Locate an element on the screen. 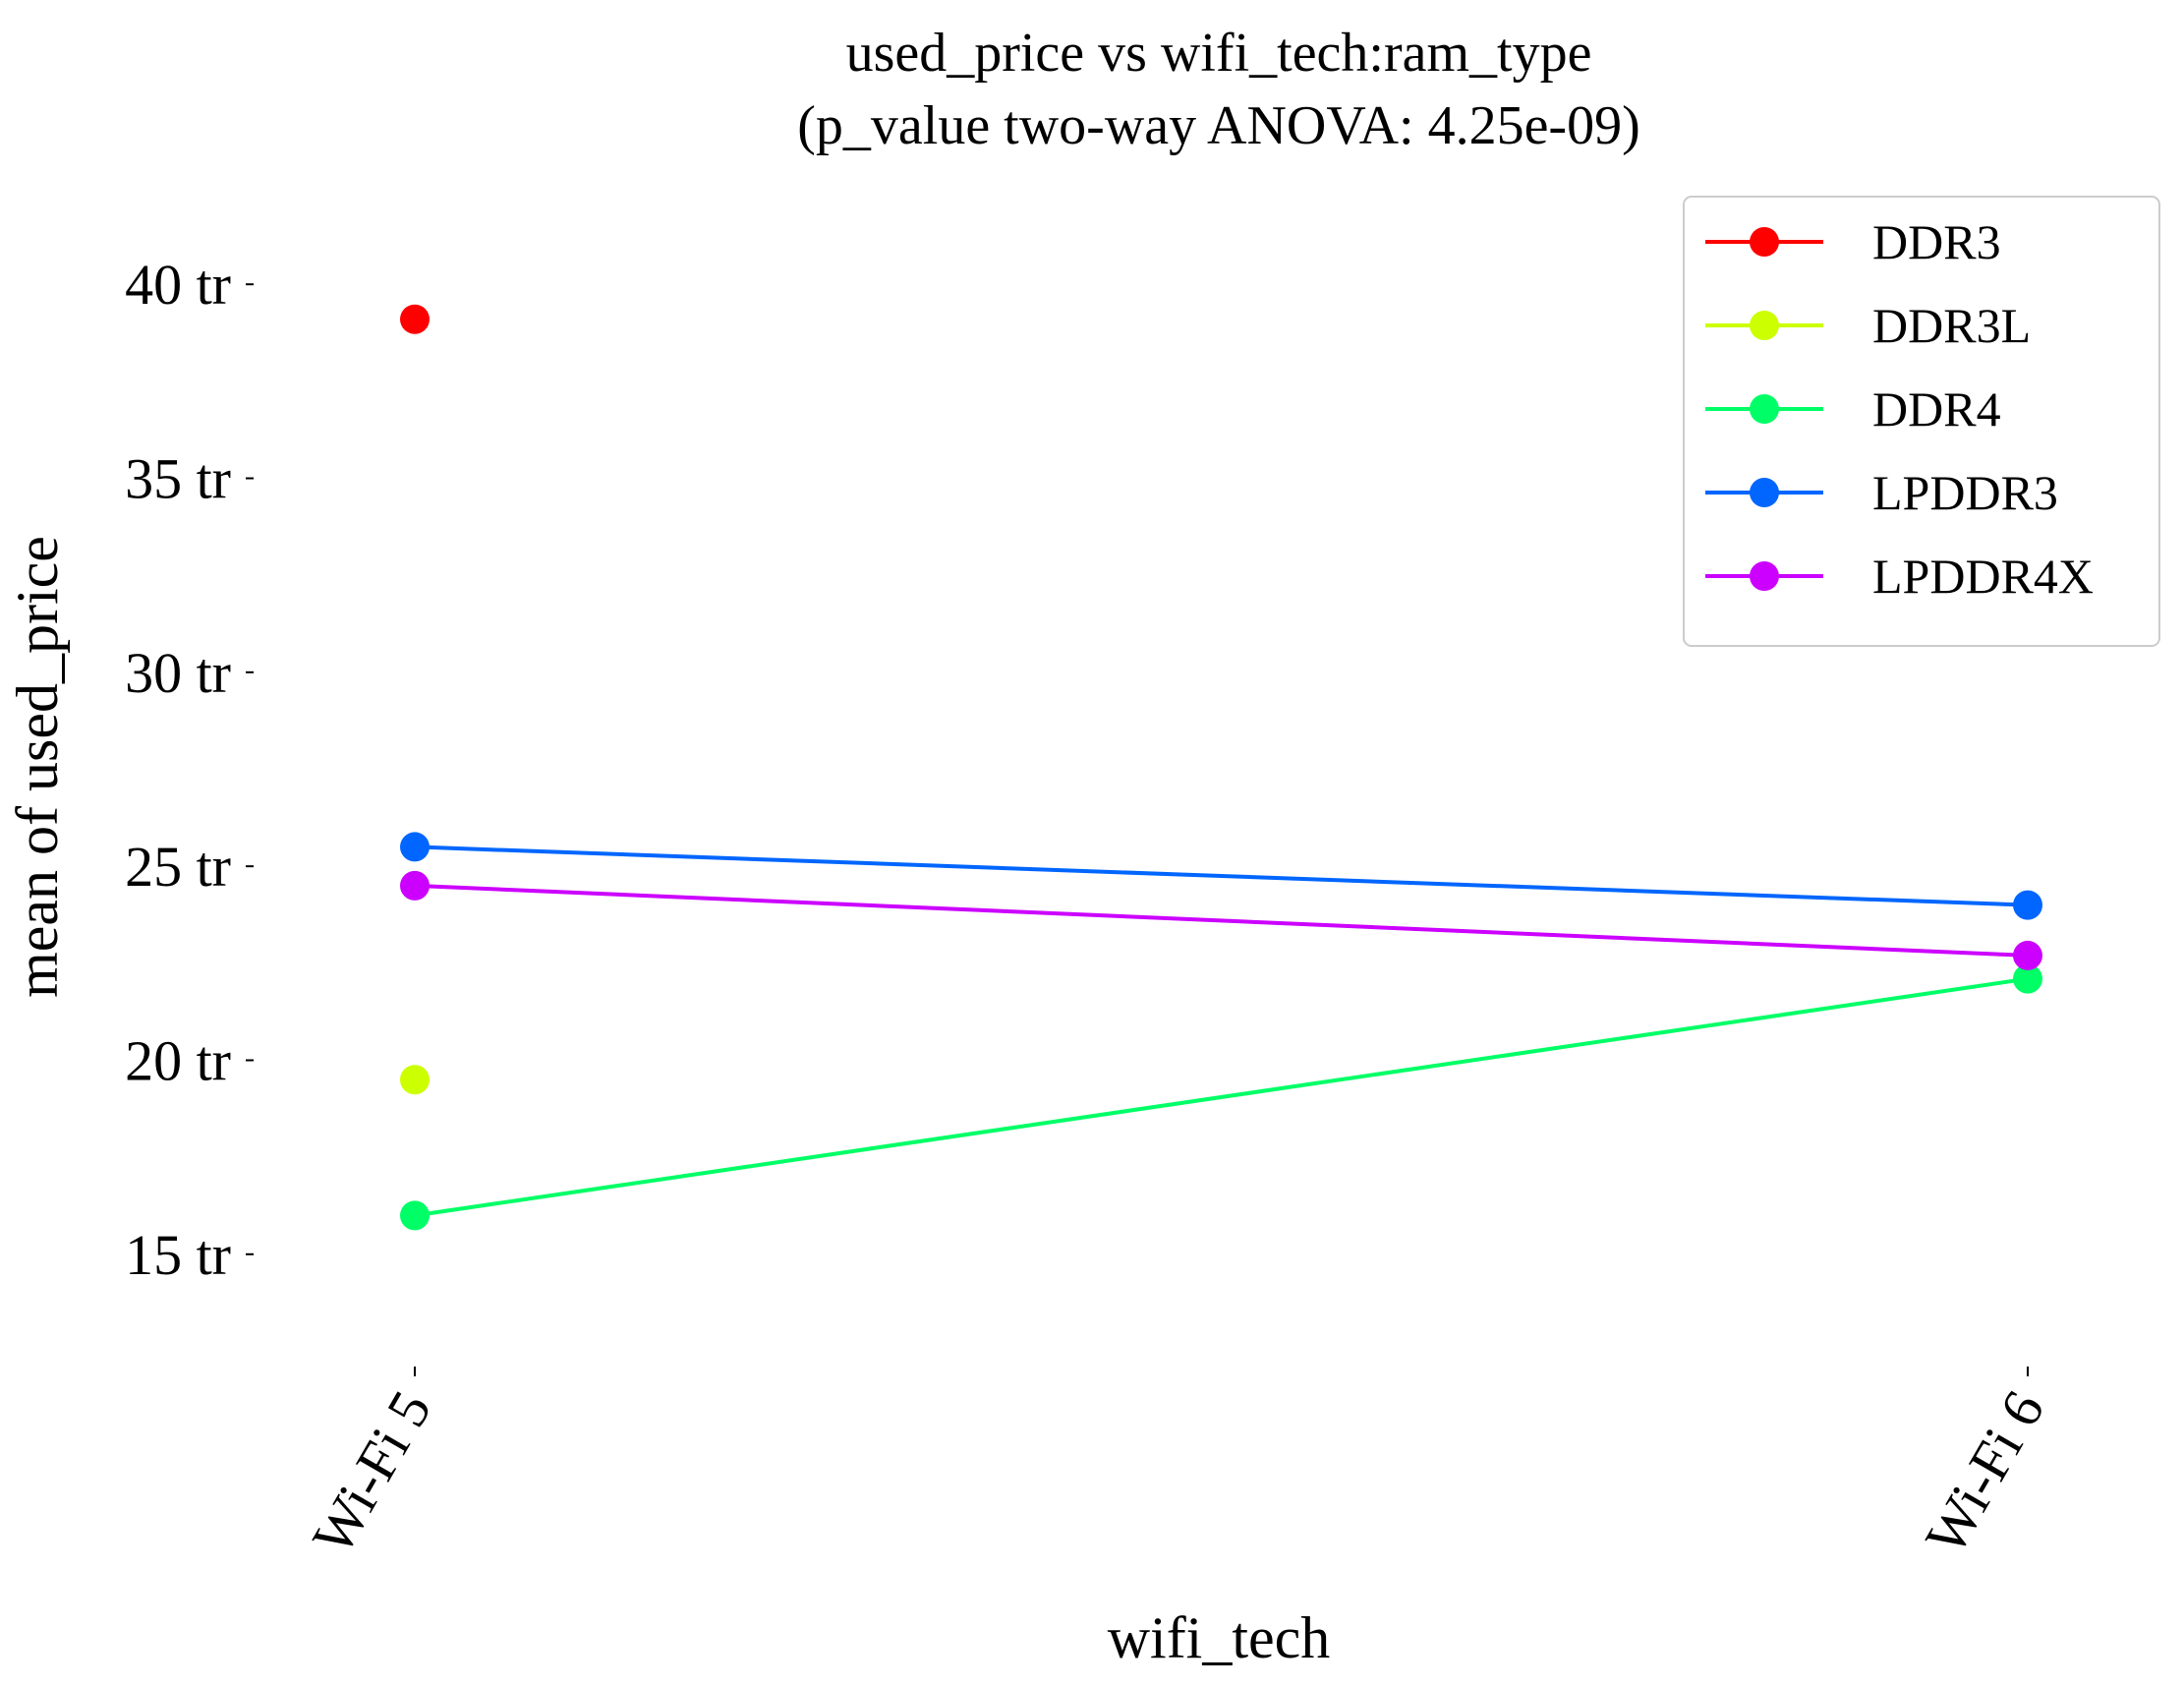 The height and width of the screenshot is (1688, 2184). y-tick-label-1: 20 tr is located at coordinates (178, 1060).